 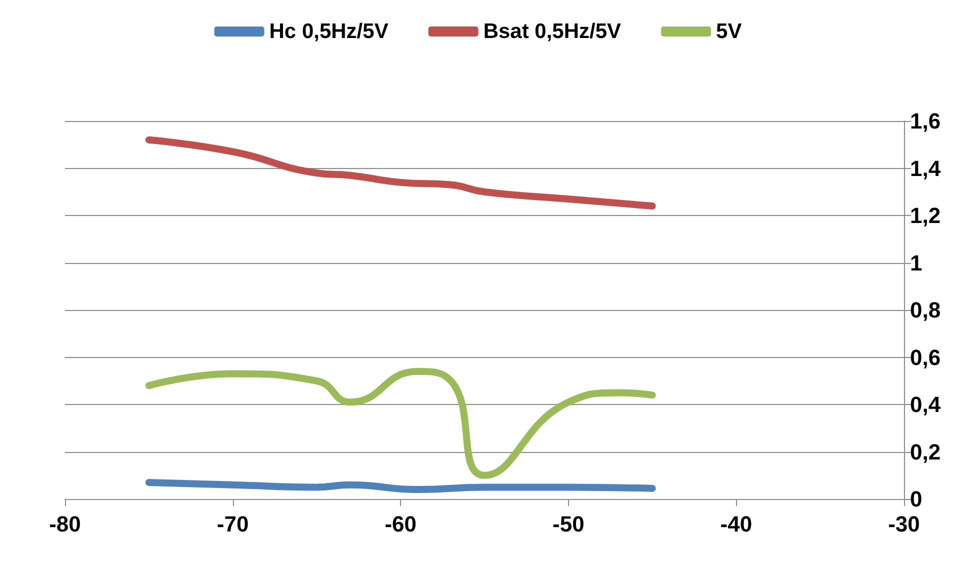 What do you see at coordinates (926, 168) in the screenshot?
I see `y-tick-label: 1,4` at bounding box center [926, 168].